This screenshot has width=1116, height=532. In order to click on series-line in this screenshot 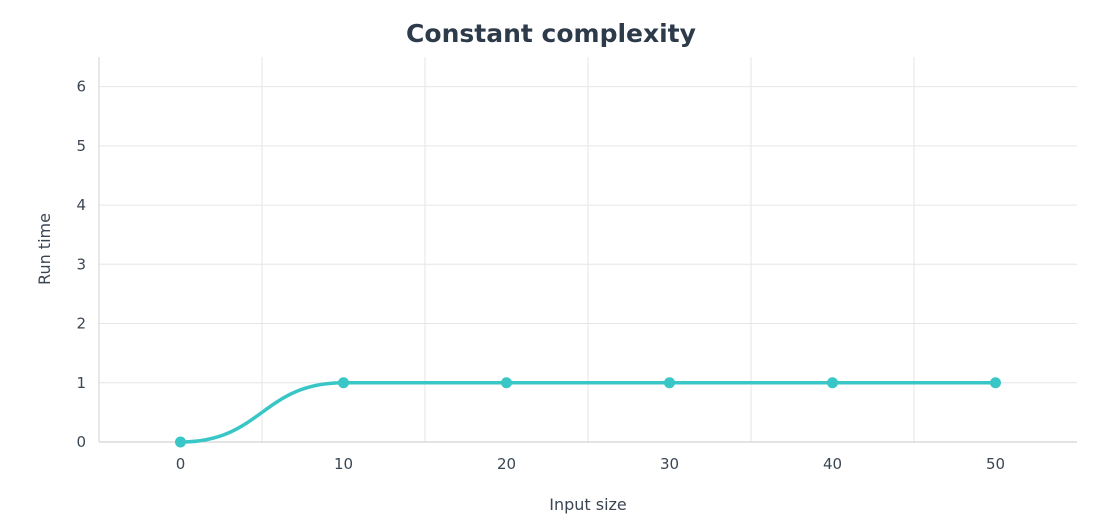, I will do `click(588, 412)`.